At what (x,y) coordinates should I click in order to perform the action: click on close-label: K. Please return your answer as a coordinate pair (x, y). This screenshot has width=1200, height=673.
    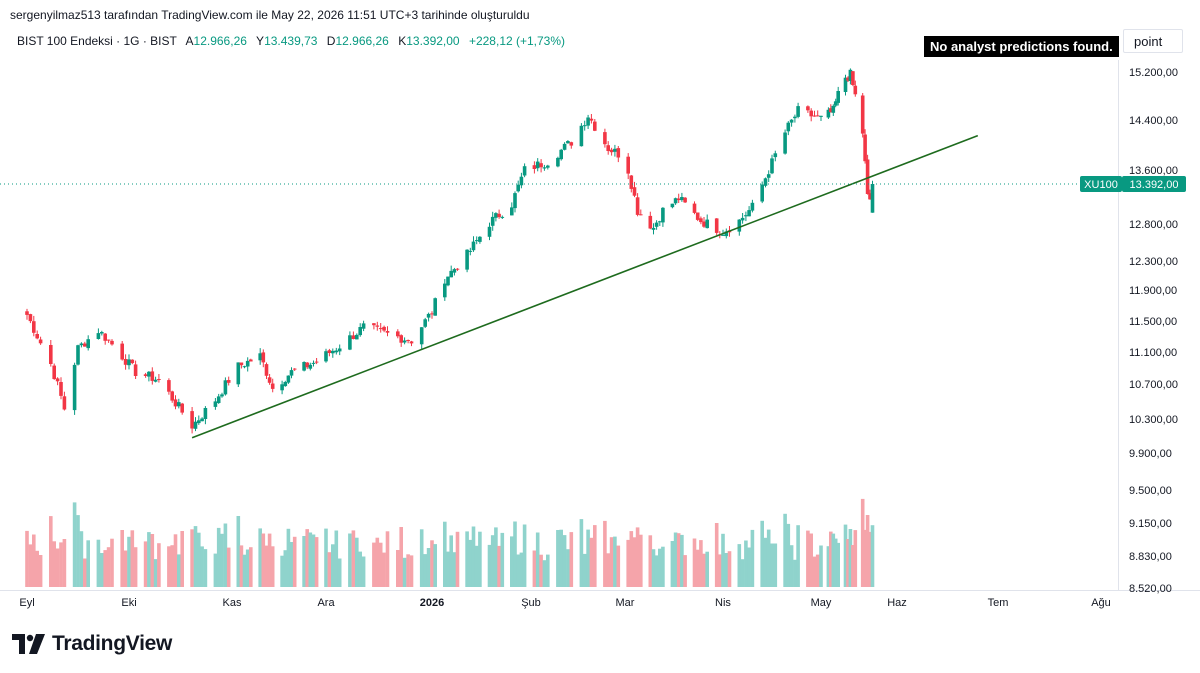
    Looking at the image, I should click on (402, 41).